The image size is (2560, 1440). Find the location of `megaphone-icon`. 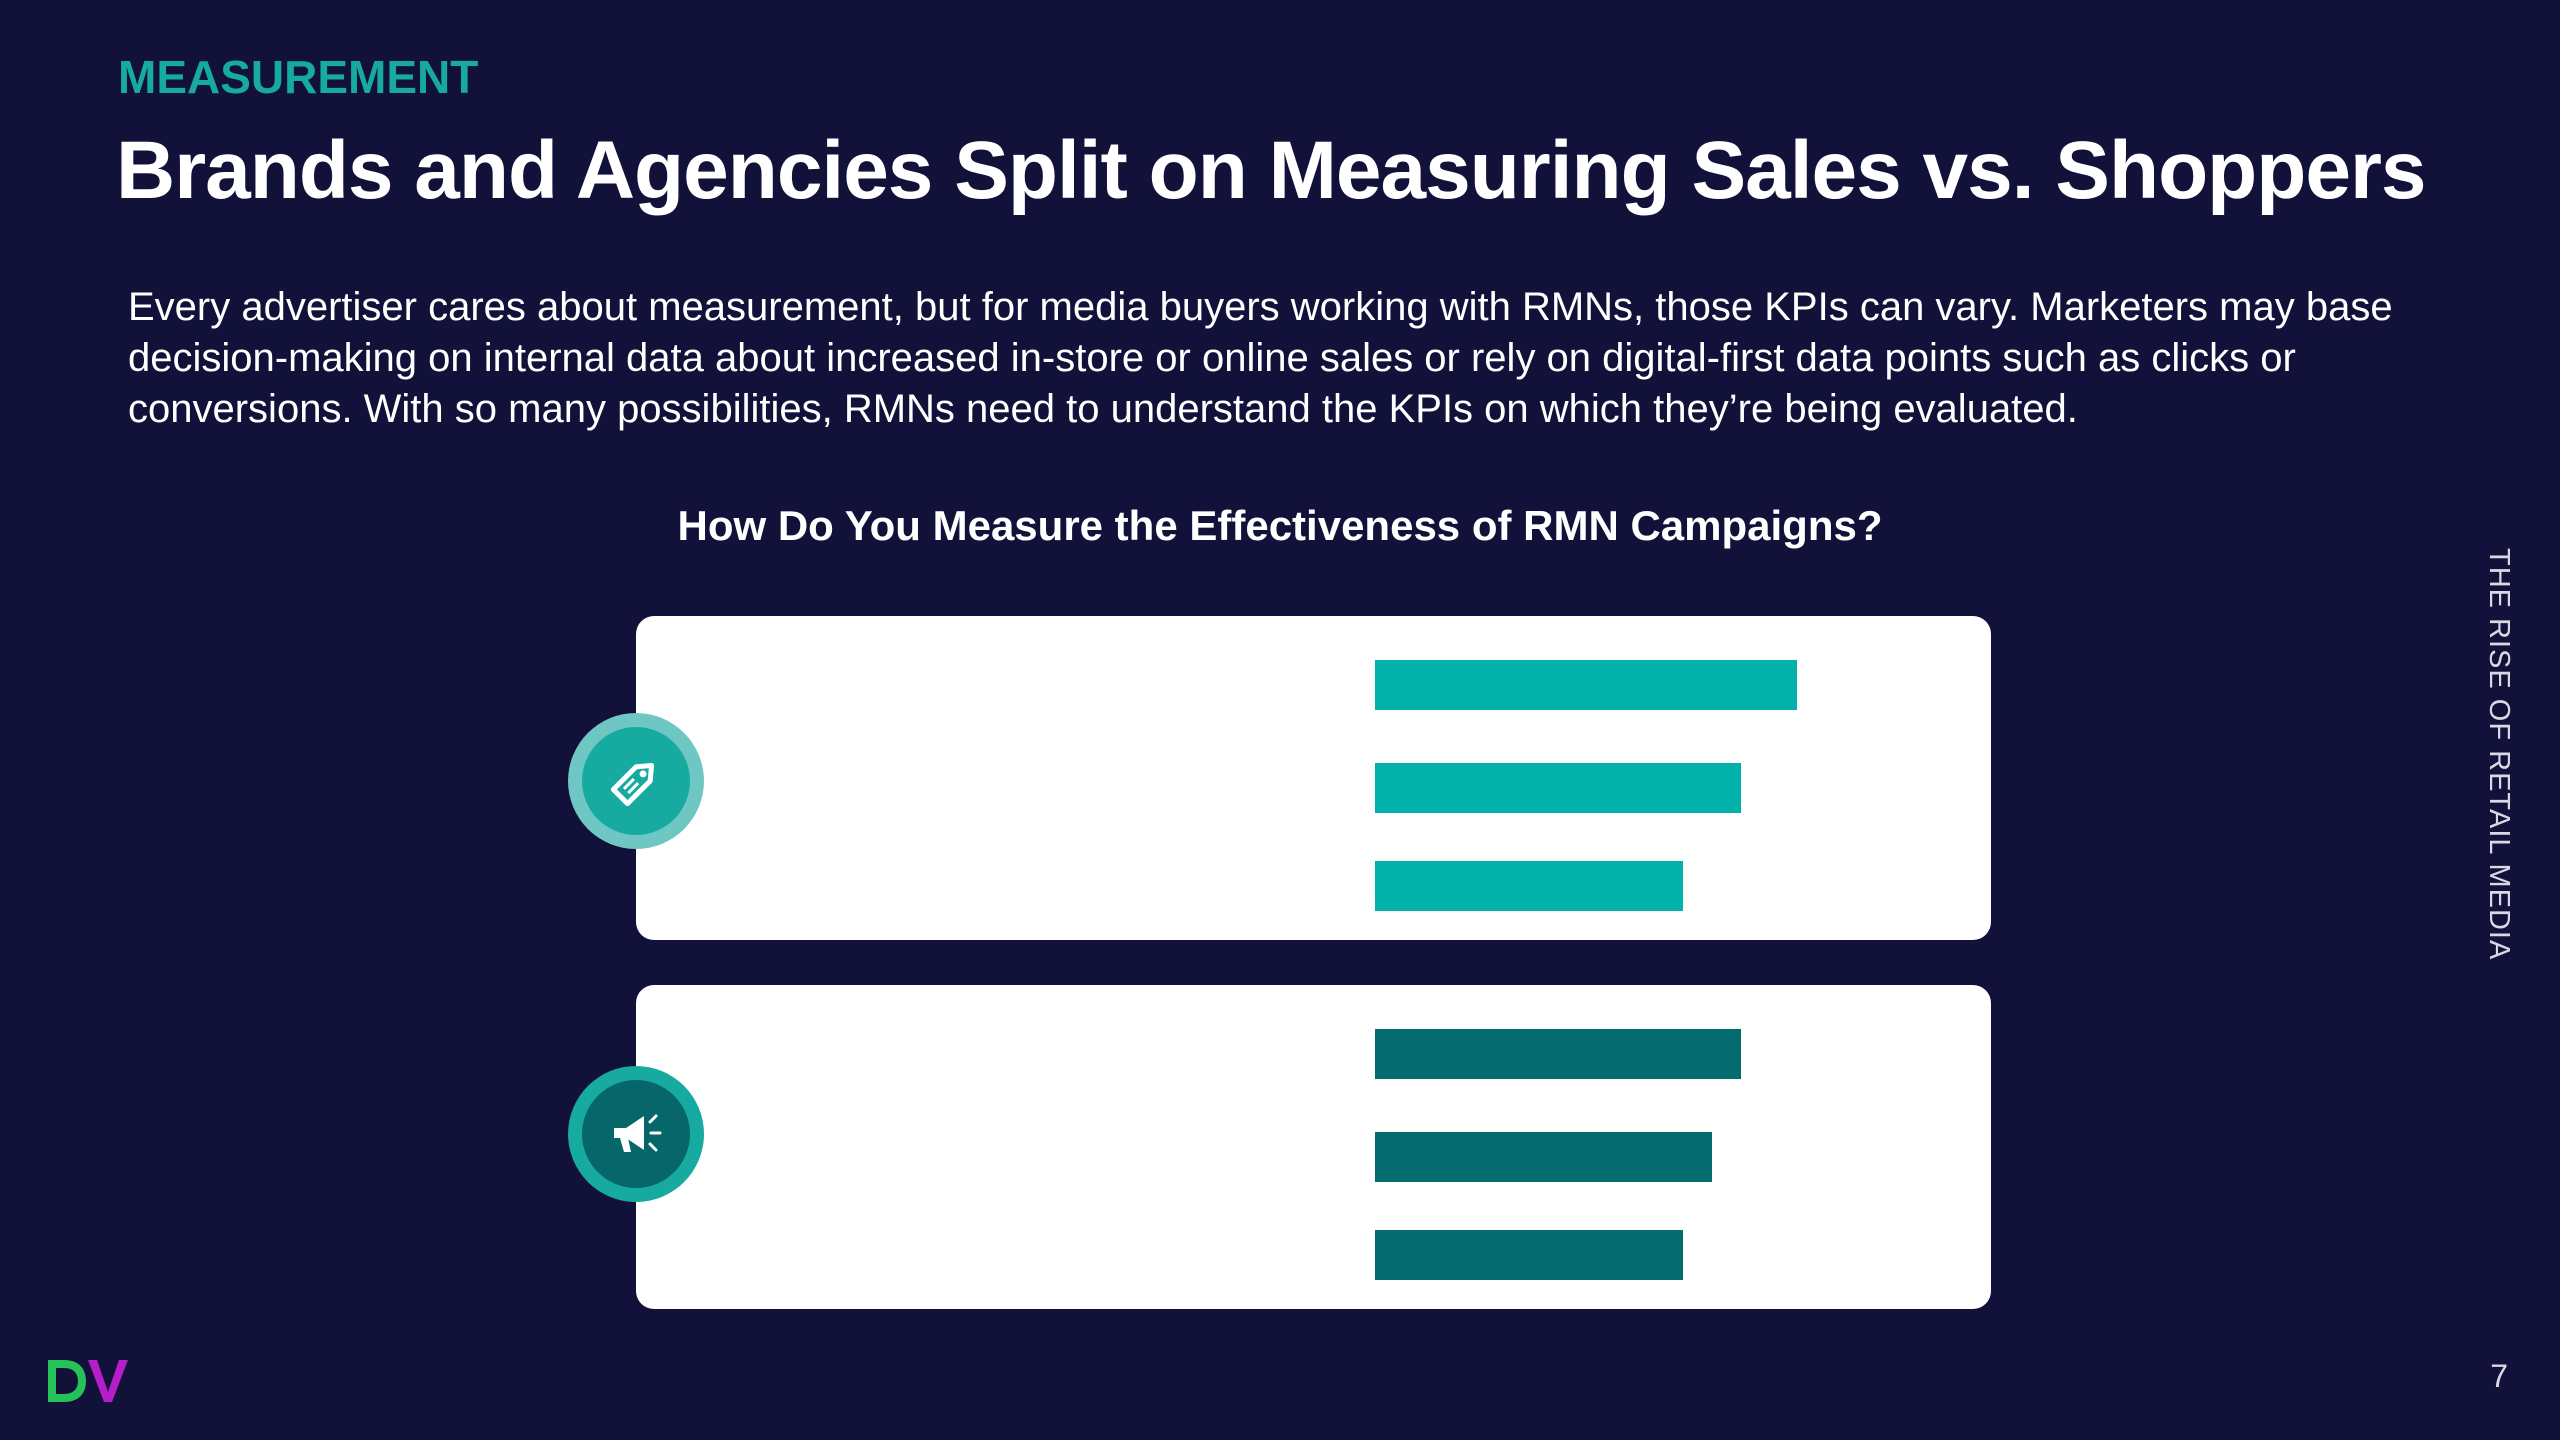

megaphone-icon is located at coordinates (636, 1134).